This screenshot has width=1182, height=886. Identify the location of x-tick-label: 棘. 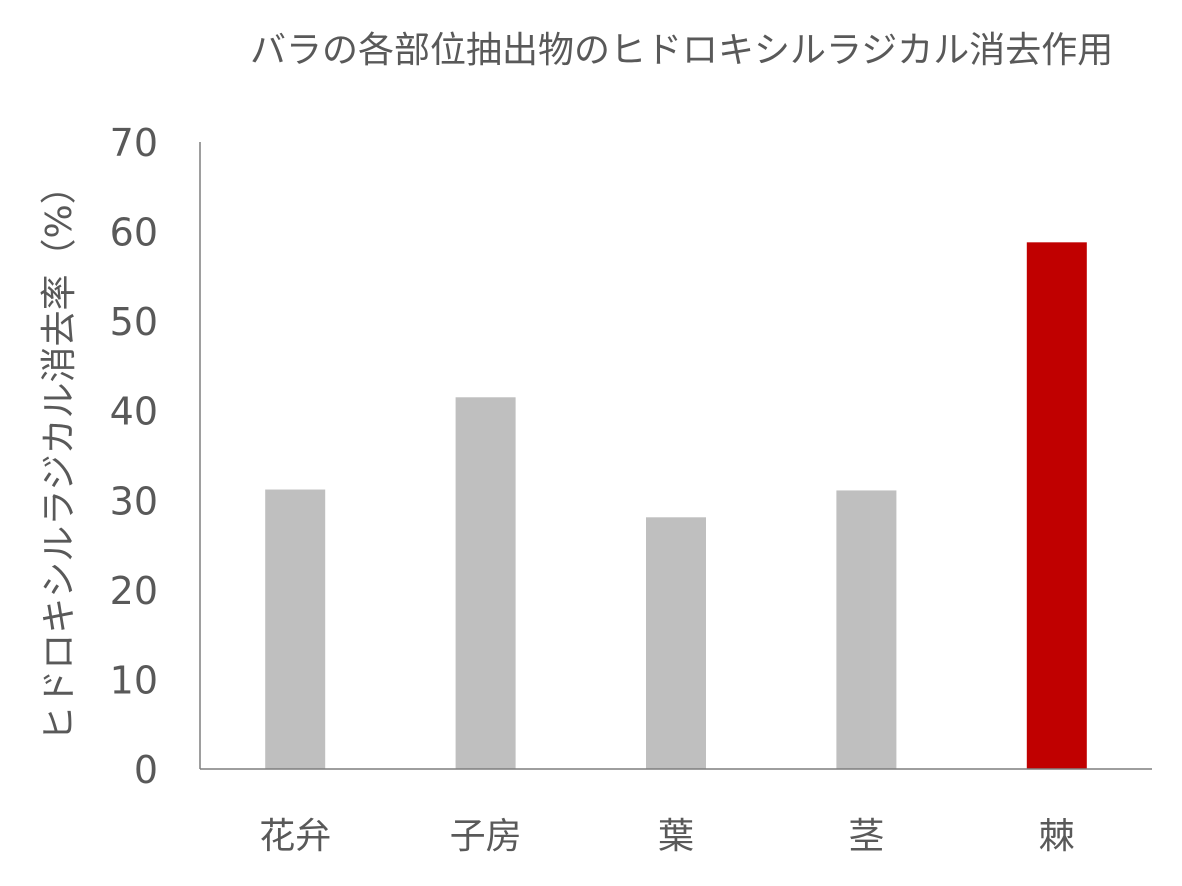
(1057, 836).